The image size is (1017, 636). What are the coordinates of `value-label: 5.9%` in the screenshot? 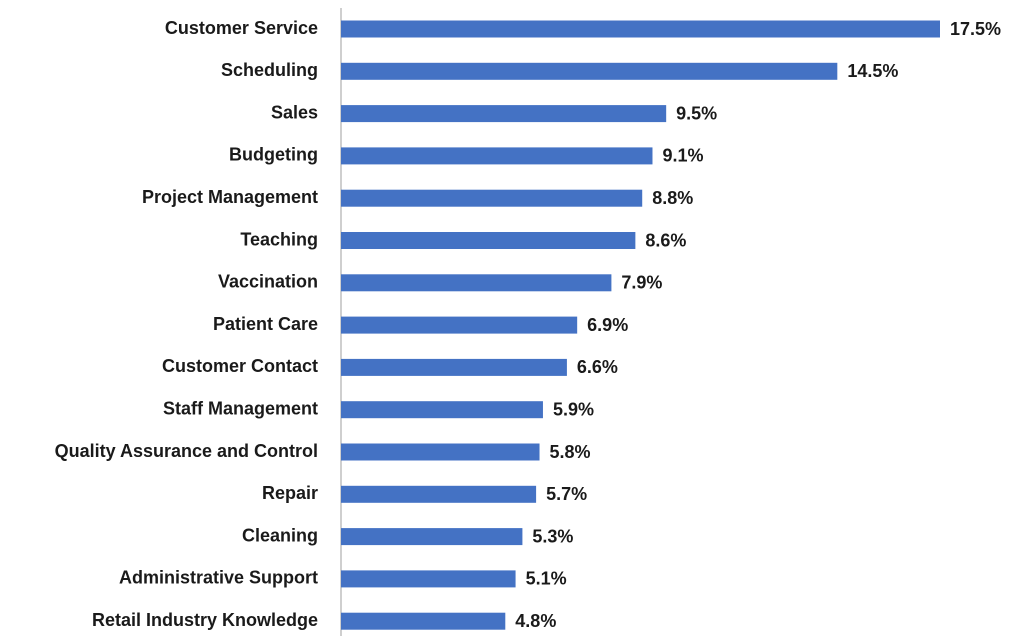 It's located at (573, 409).